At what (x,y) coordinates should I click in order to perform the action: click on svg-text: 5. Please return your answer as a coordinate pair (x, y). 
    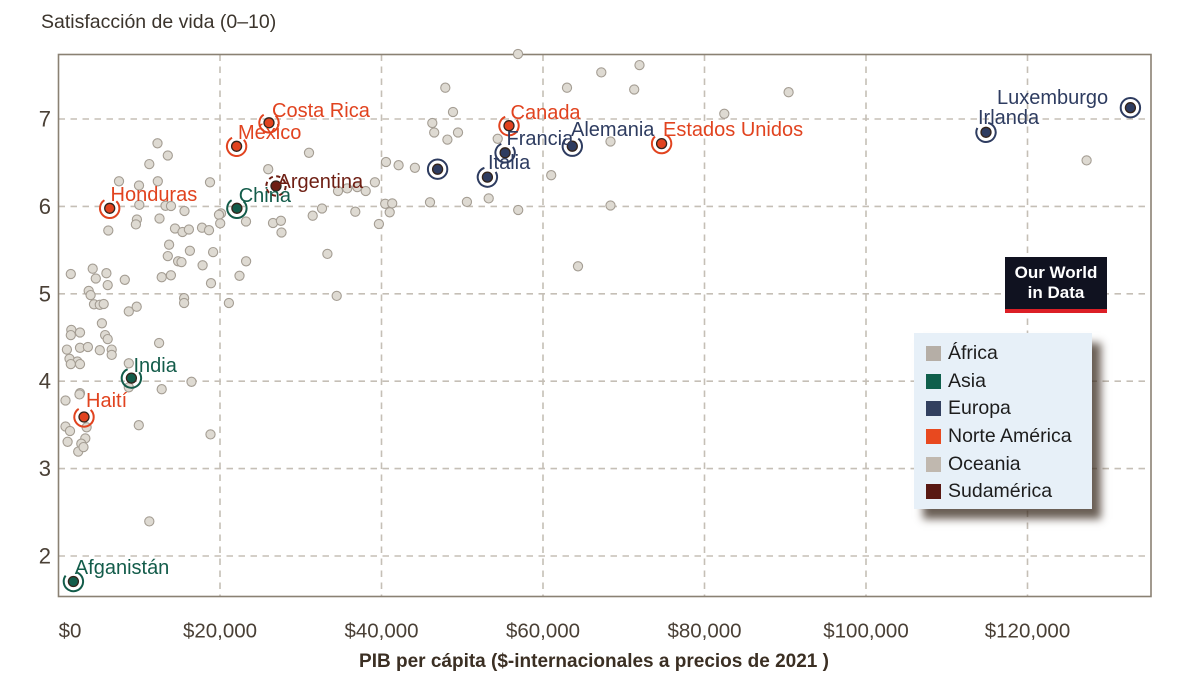
    Looking at the image, I should click on (45, 293).